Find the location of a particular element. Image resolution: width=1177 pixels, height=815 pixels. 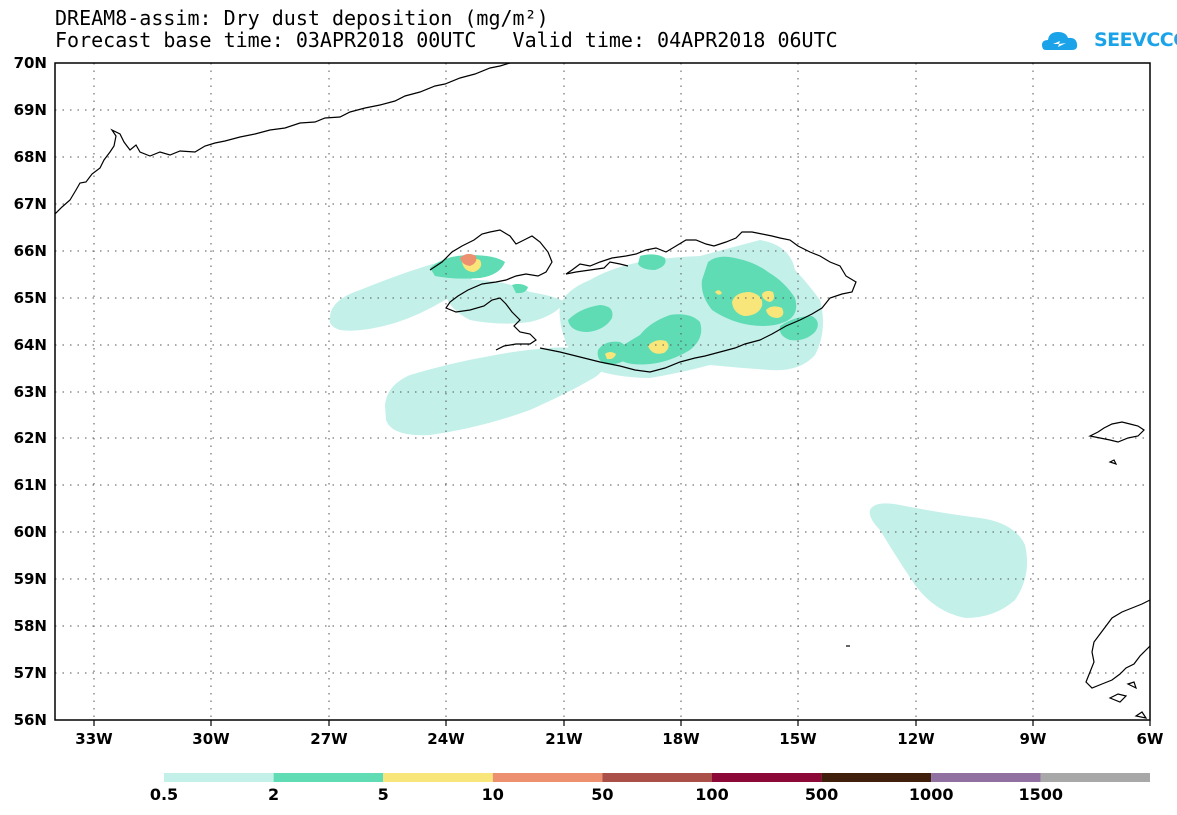

lat-label: 66N is located at coordinates (30, 251).